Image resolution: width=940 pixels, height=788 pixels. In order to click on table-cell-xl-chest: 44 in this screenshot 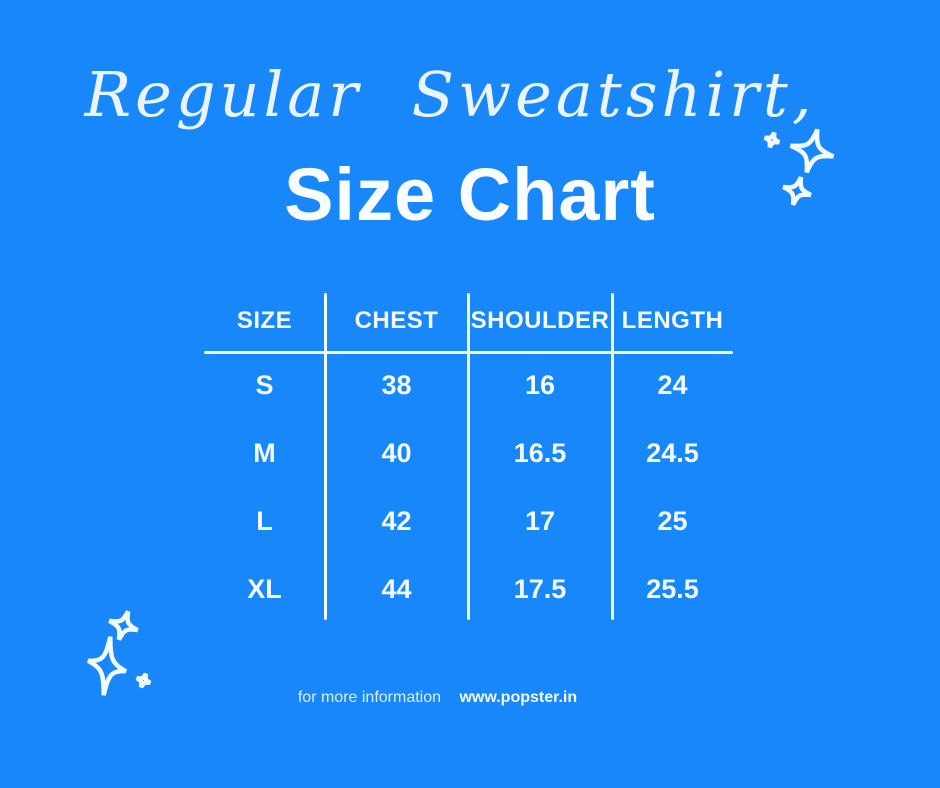, I will do `click(396, 588)`.